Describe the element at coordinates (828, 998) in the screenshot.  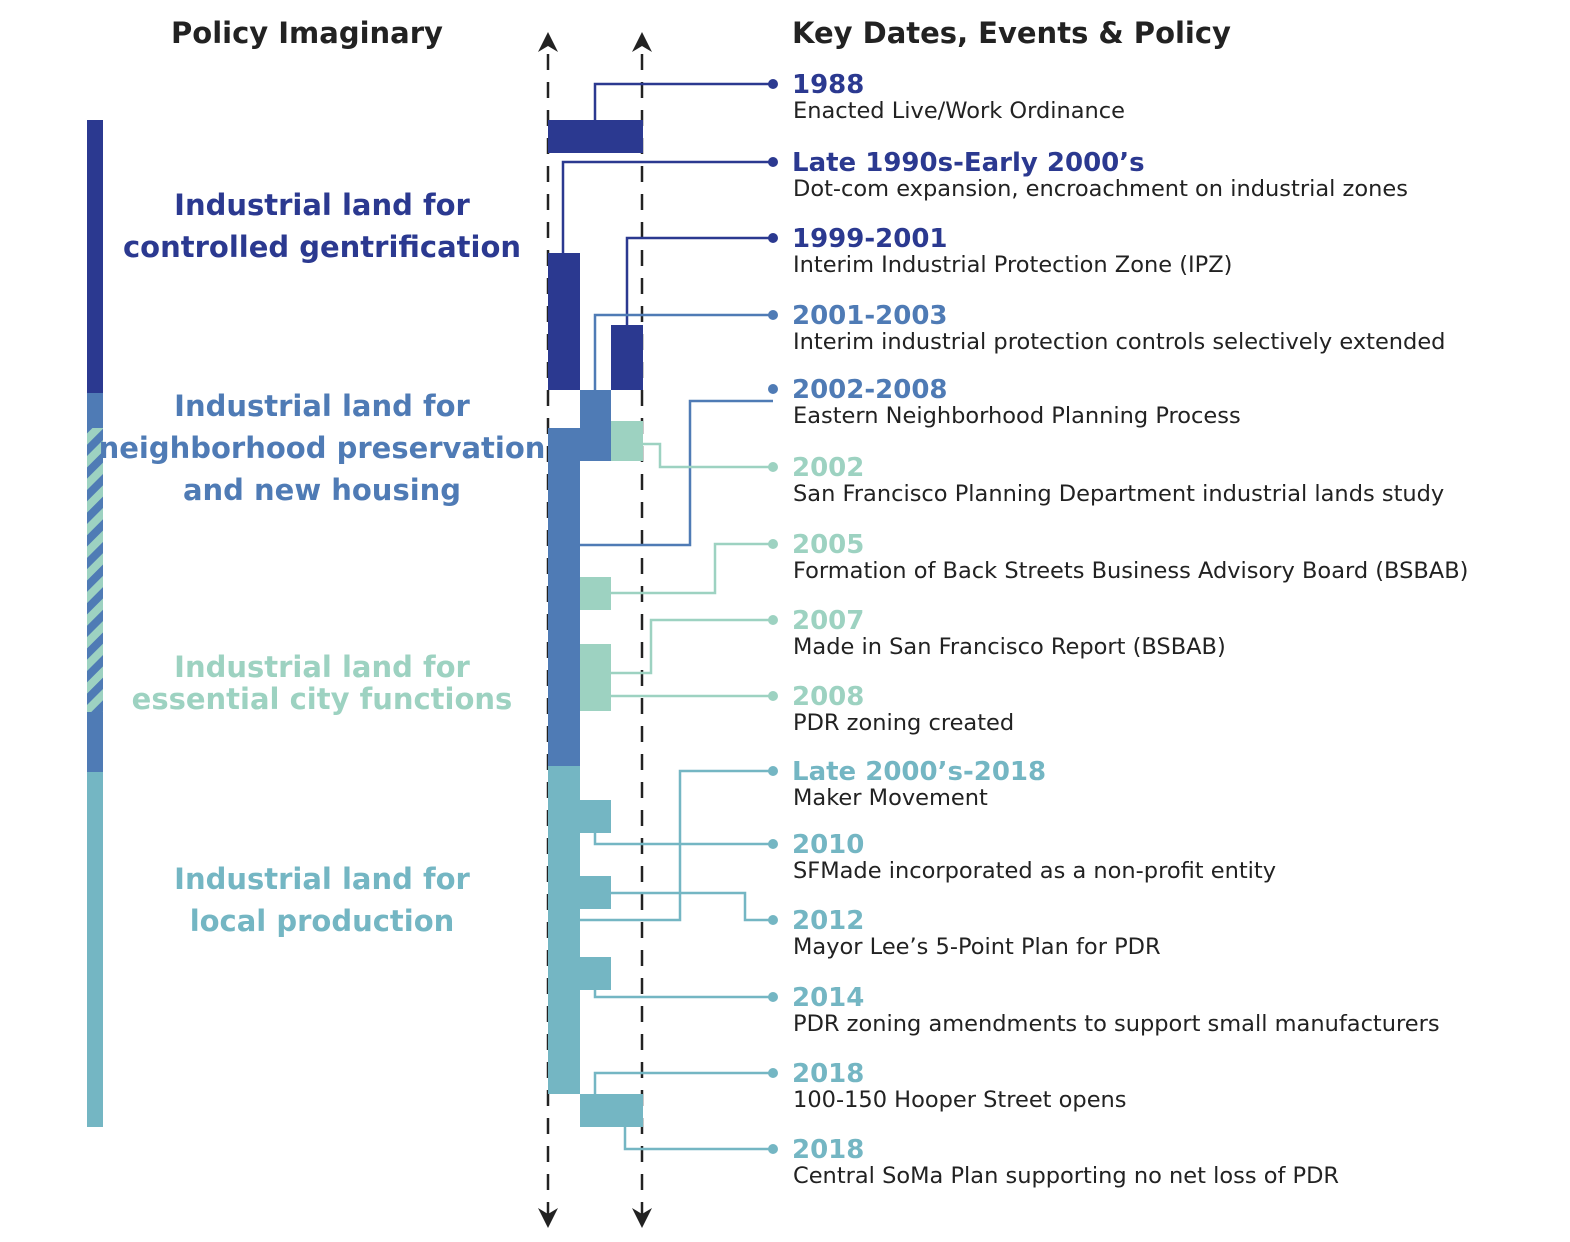
I see `event-date: 2014` at that location.